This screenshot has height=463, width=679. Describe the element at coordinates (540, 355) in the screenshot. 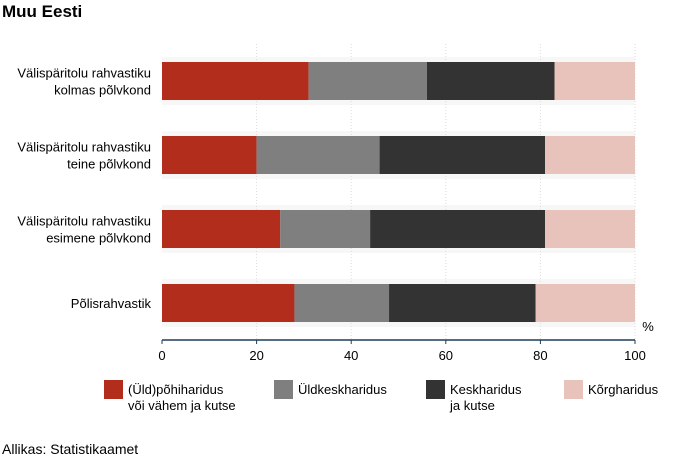

I see `x-tick-label: 80` at that location.